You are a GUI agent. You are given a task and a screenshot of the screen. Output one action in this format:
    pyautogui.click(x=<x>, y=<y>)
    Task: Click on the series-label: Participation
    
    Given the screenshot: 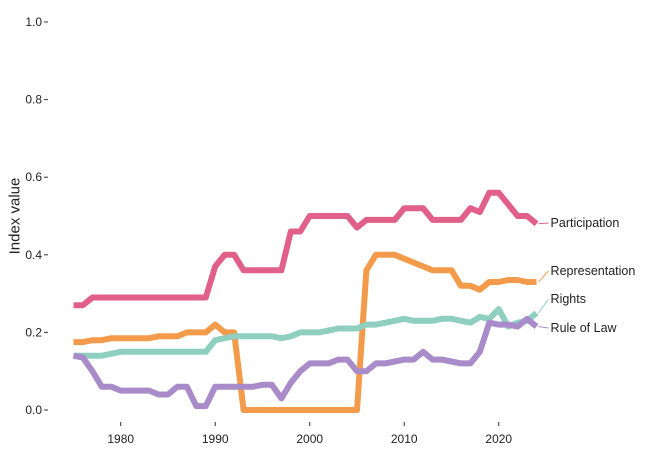 What is the action you would take?
    pyautogui.click(x=585, y=223)
    